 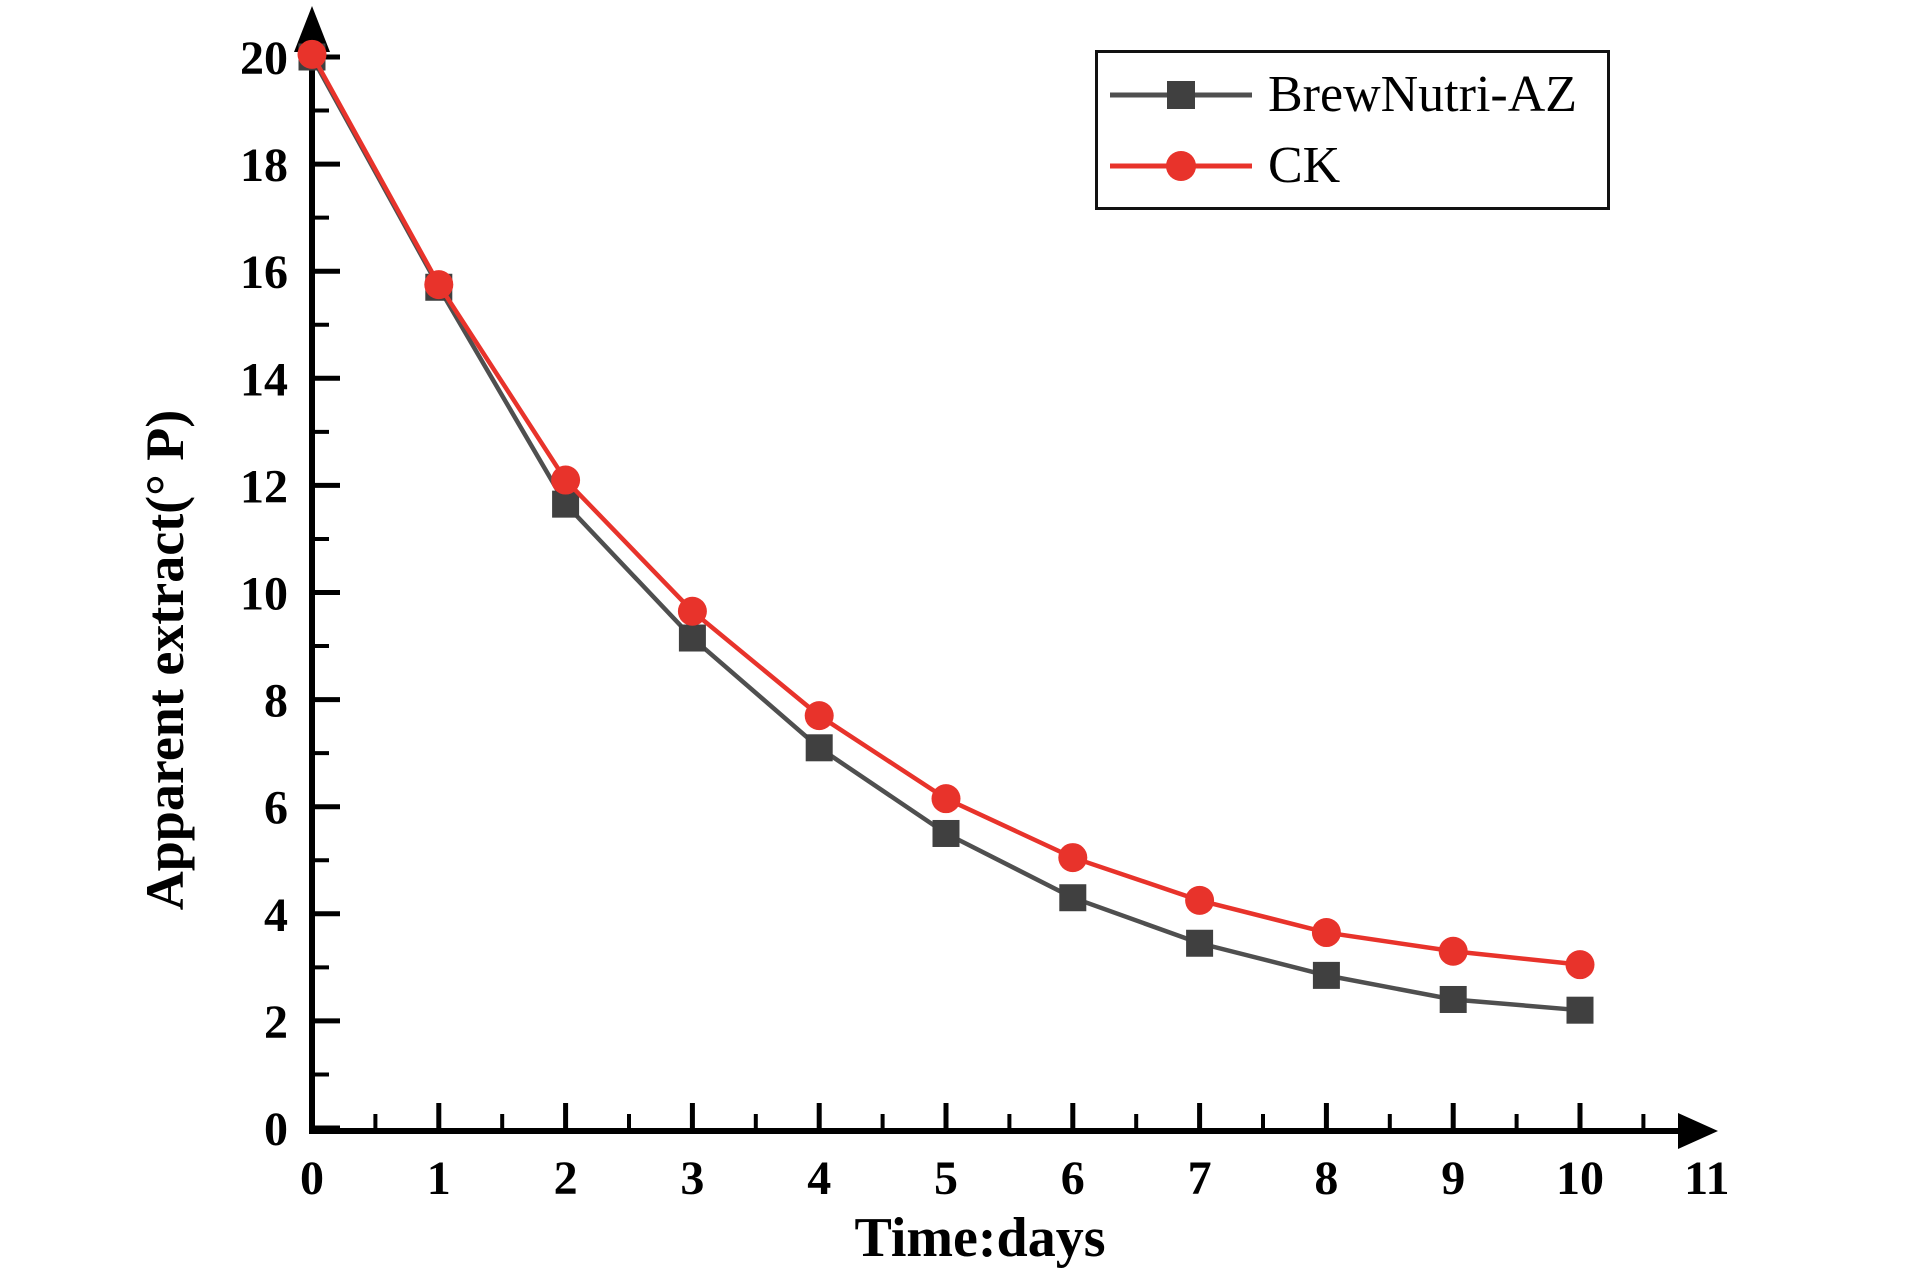 I want to click on x-tick-label: 0, so click(x=312, y=1178).